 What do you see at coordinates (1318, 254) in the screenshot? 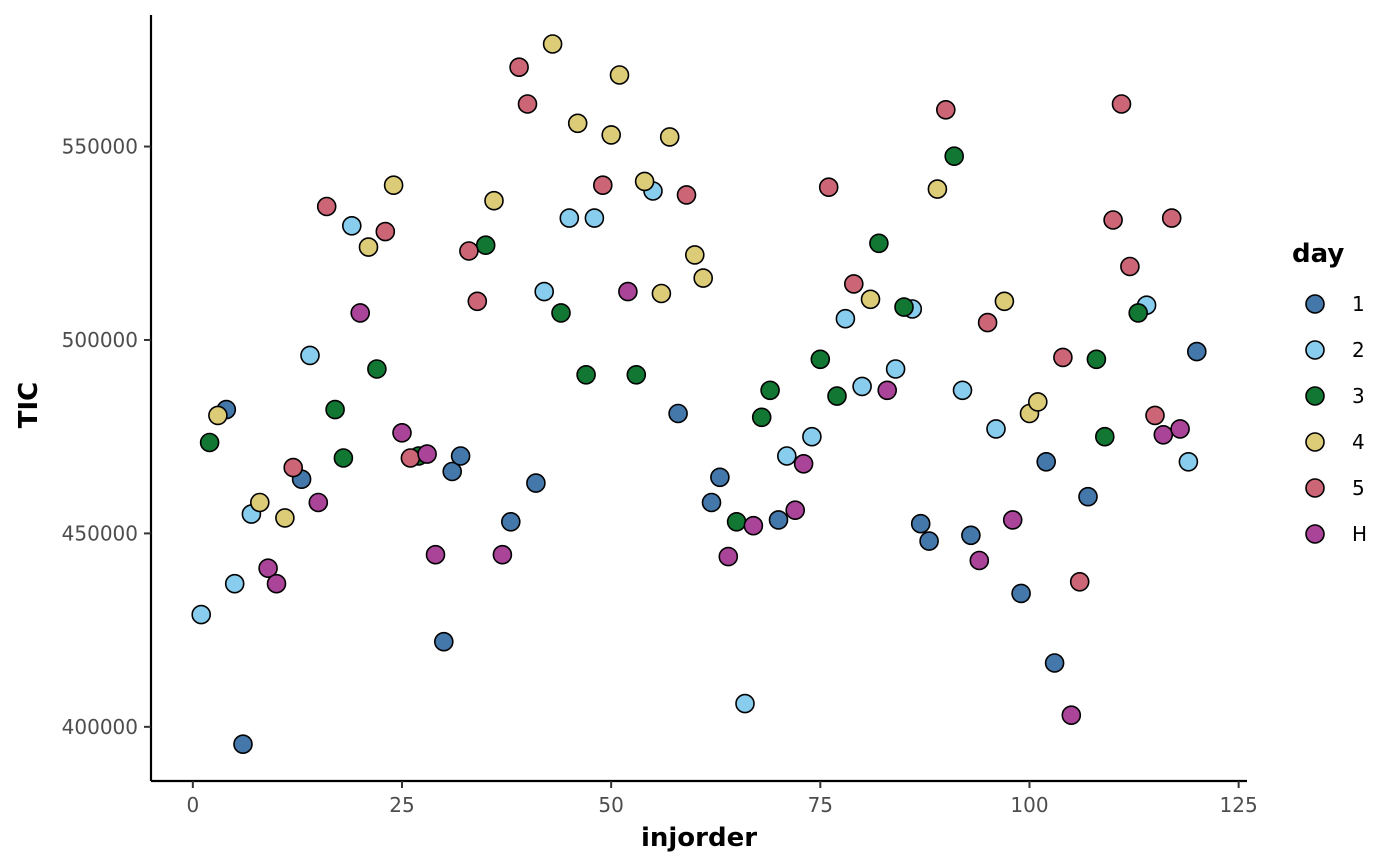
I see `legend-title: day` at bounding box center [1318, 254].